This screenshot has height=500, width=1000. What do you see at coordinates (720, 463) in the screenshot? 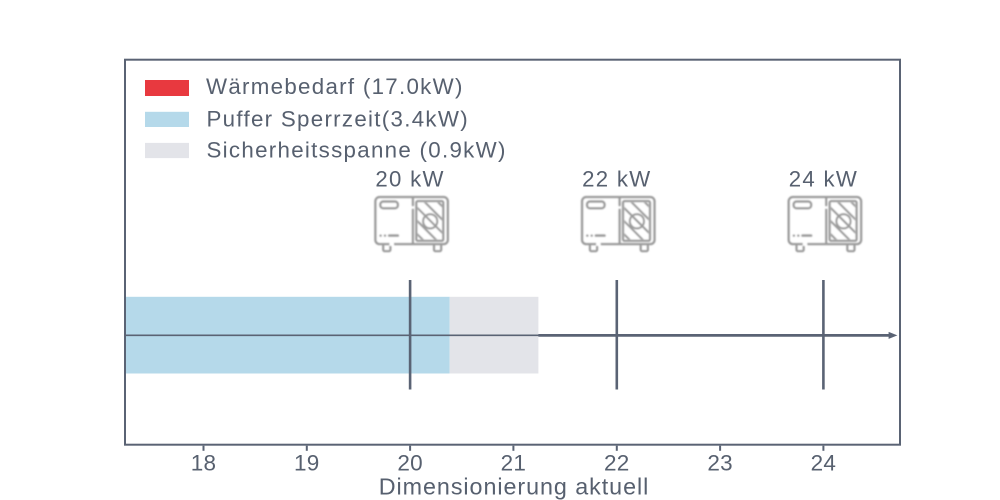
I see `svg-text: 23` at bounding box center [720, 463].